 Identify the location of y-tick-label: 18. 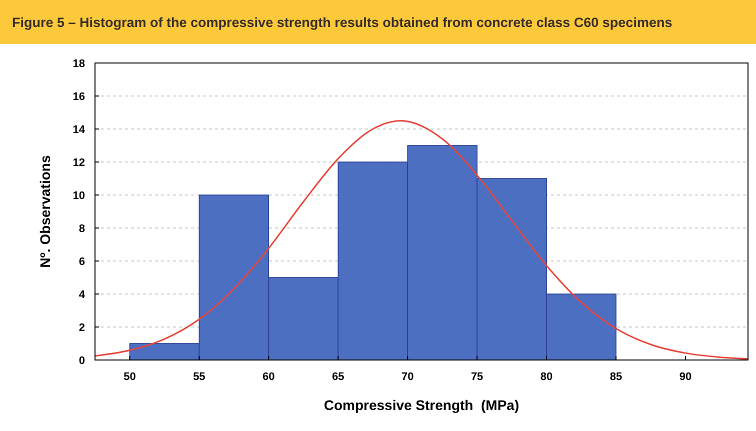
(78, 64).